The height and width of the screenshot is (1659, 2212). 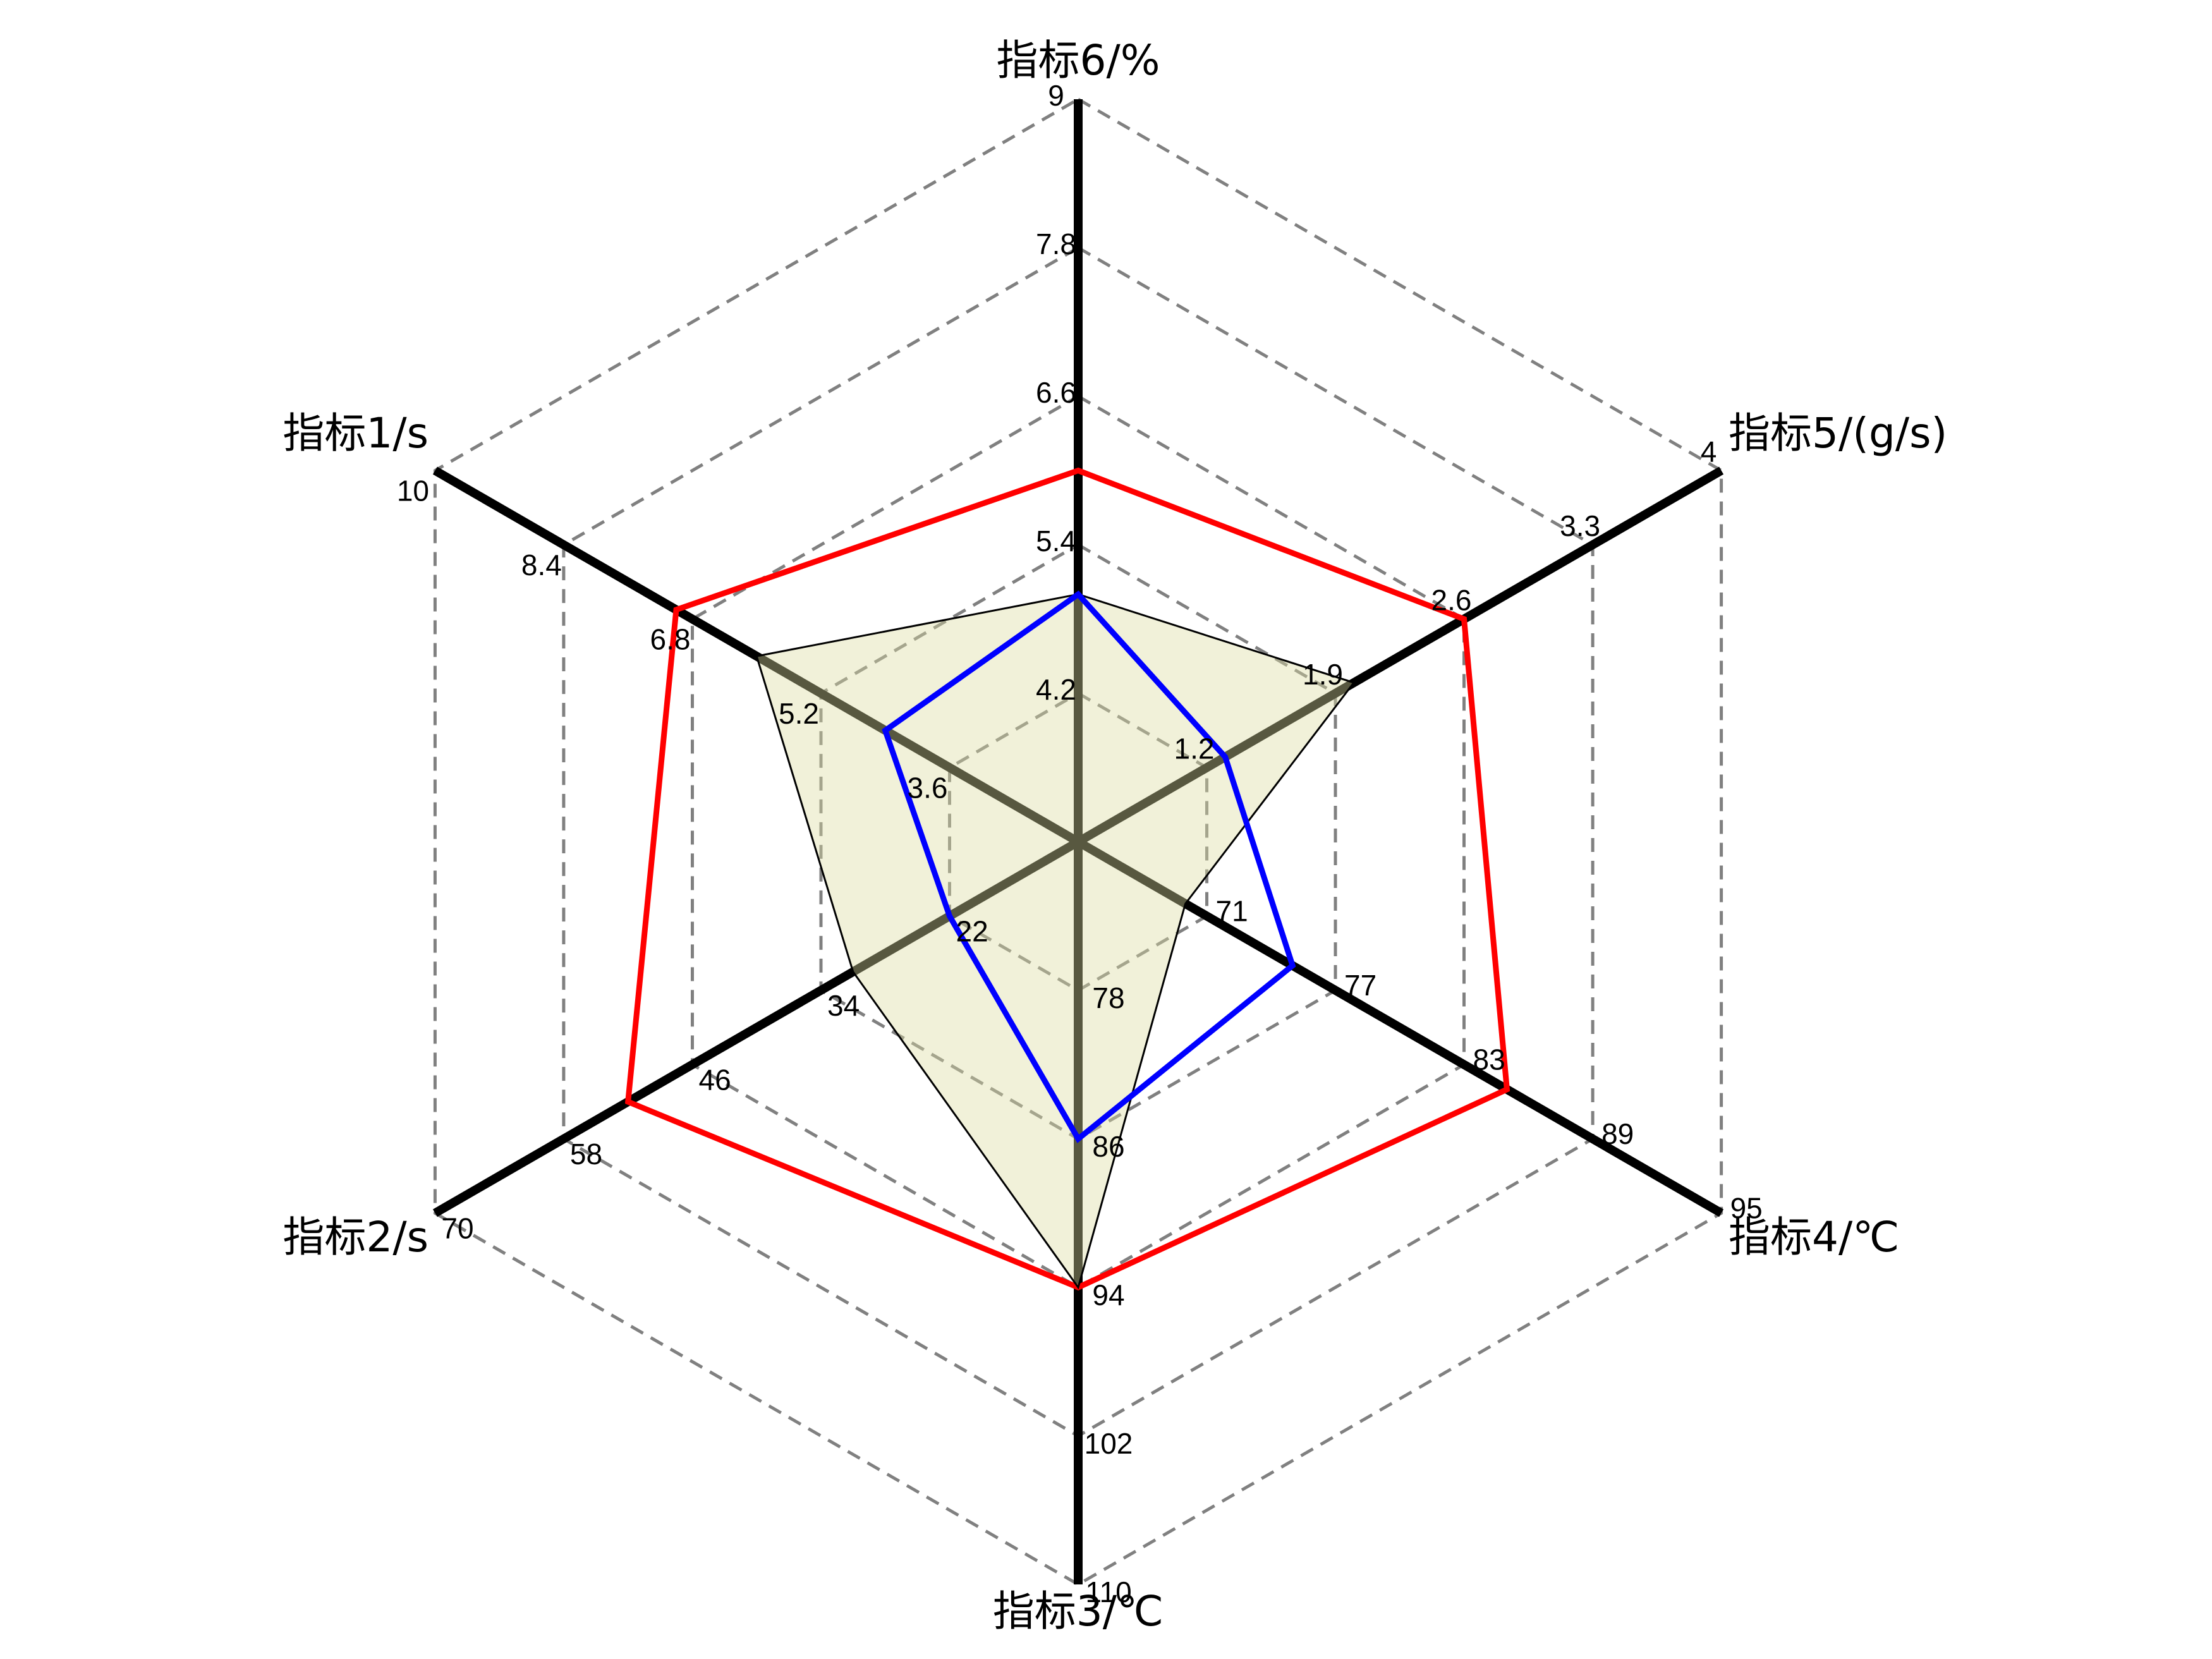 What do you see at coordinates (541, 565) in the screenshot?
I see `tick-label: 8.4` at bounding box center [541, 565].